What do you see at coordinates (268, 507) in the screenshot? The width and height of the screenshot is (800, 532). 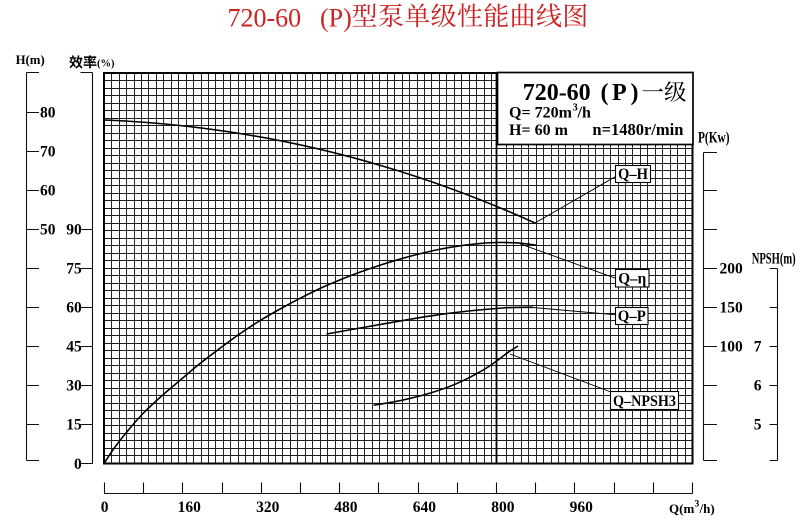 I see `svg-text: 320` at bounding box center [268, 507].